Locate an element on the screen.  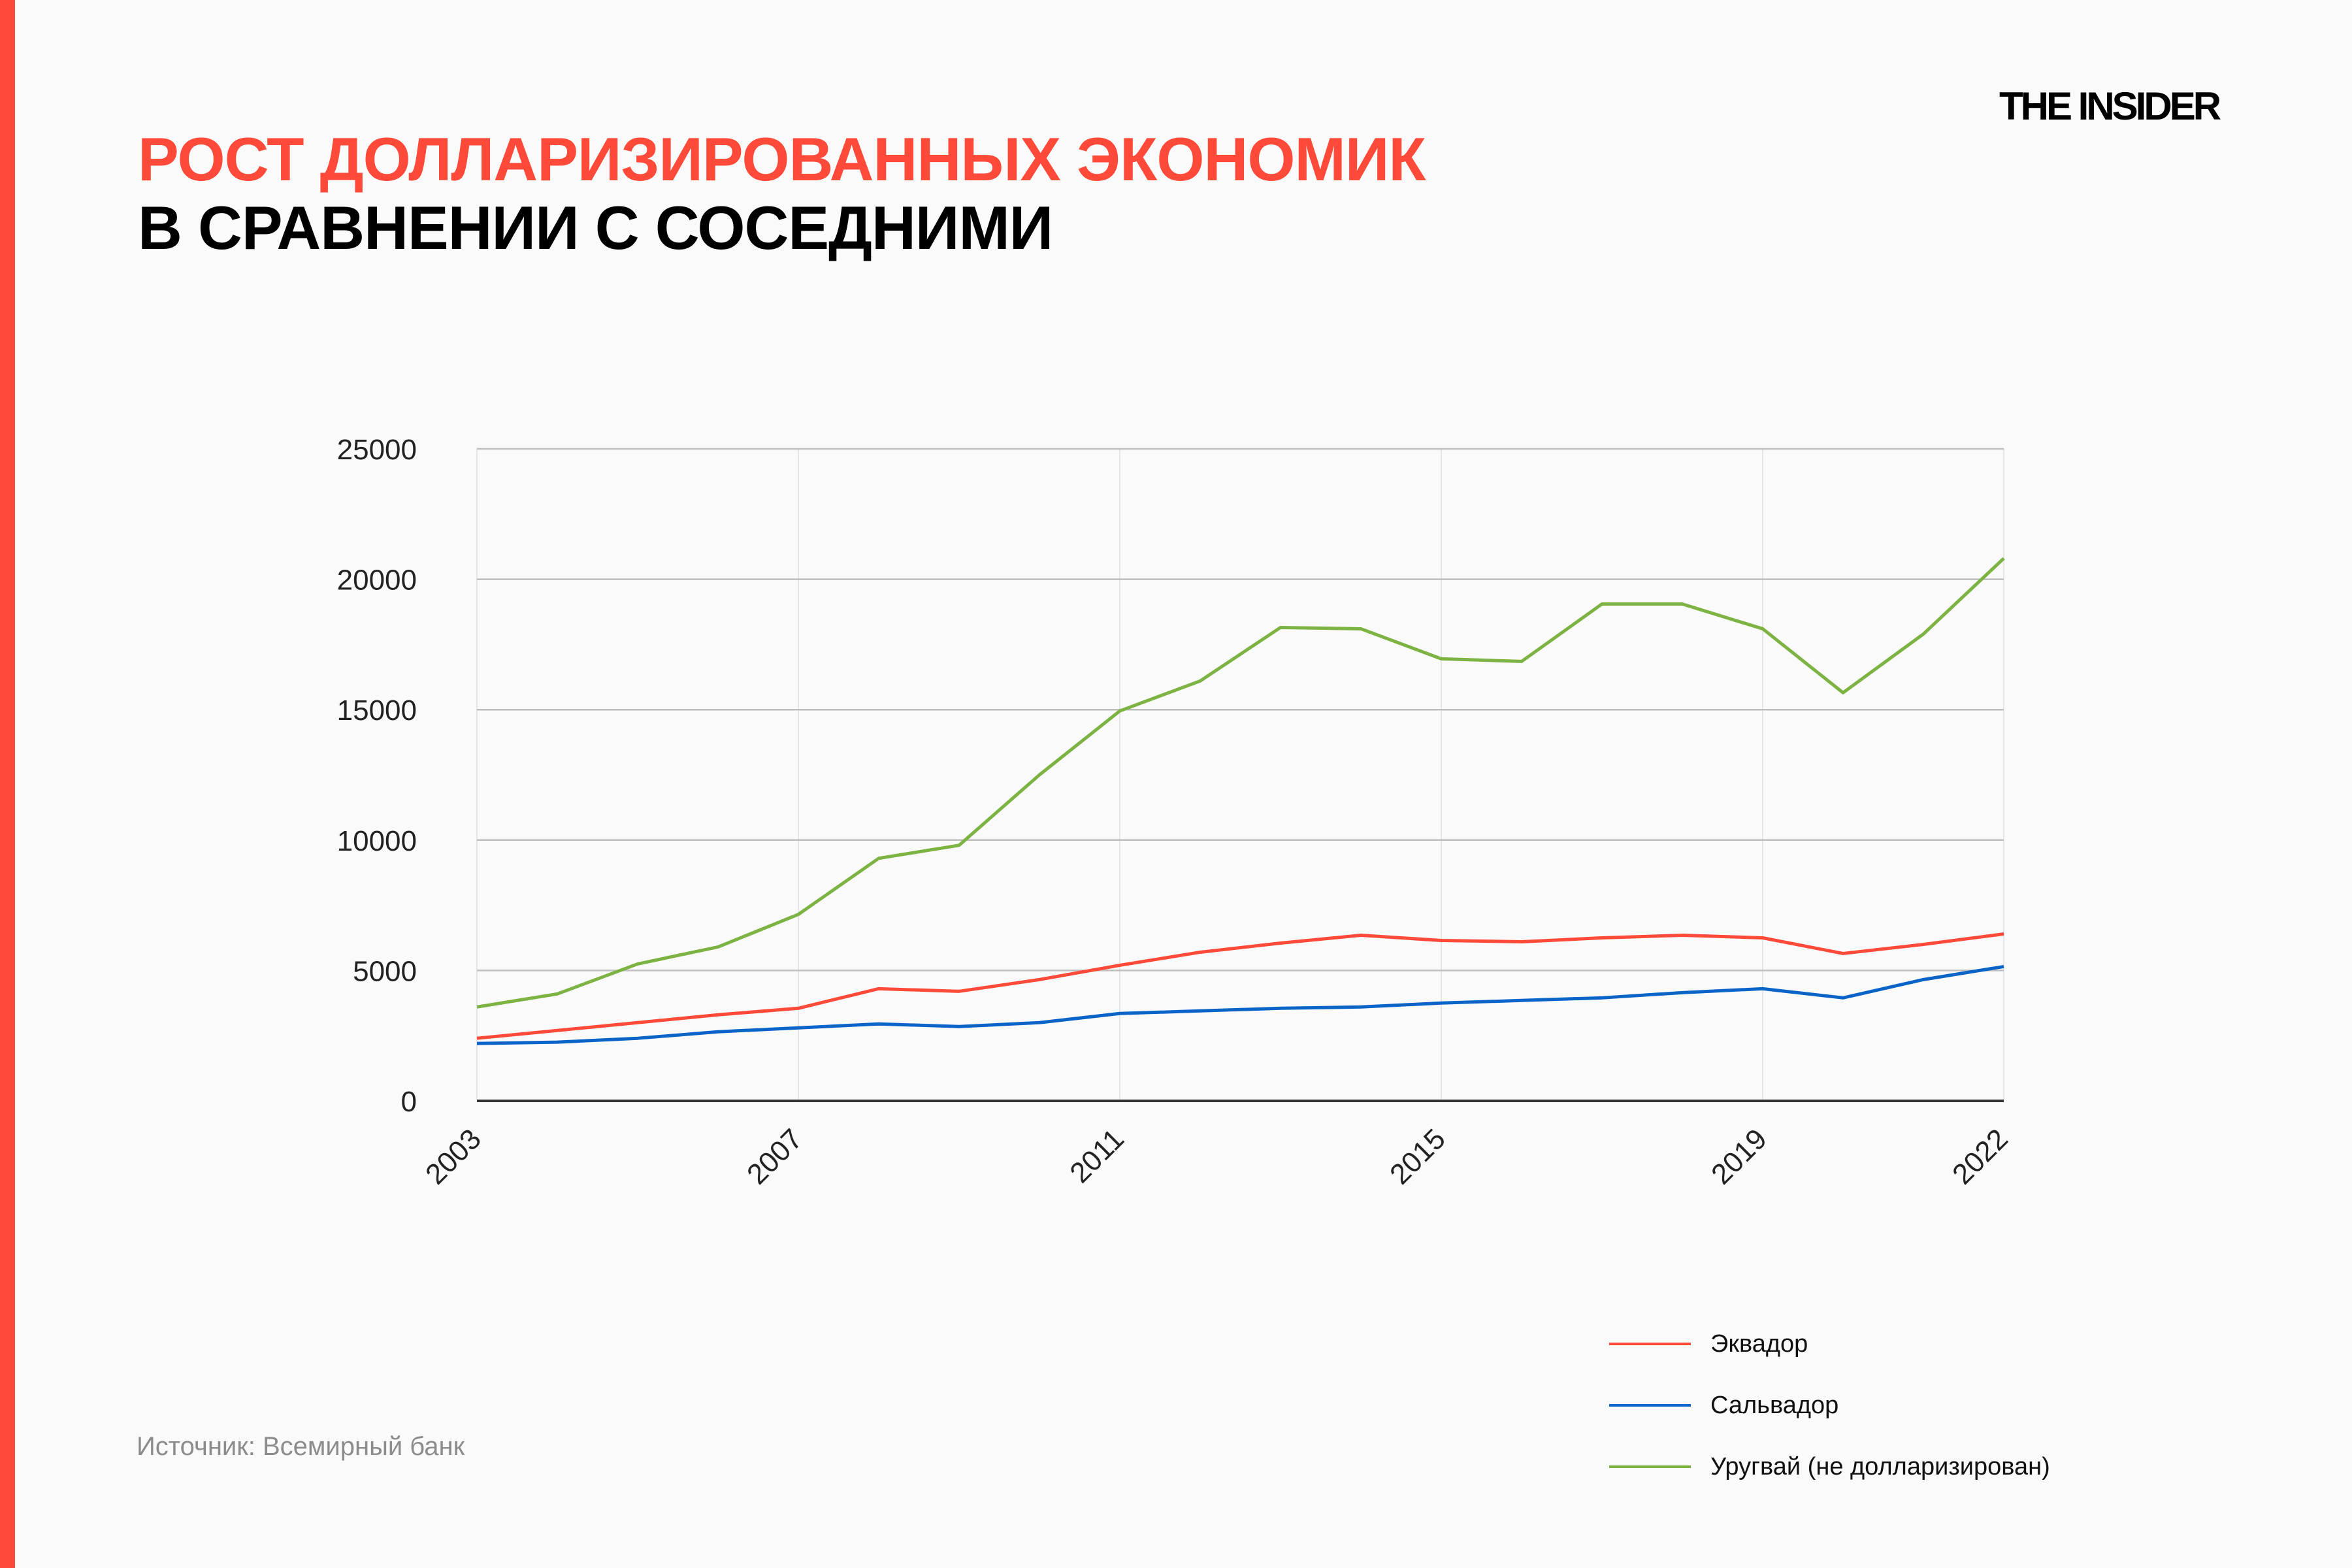
legend-item-uruguay: Уругвай (не долларизирован) is located at coordinates (1829, 1466).